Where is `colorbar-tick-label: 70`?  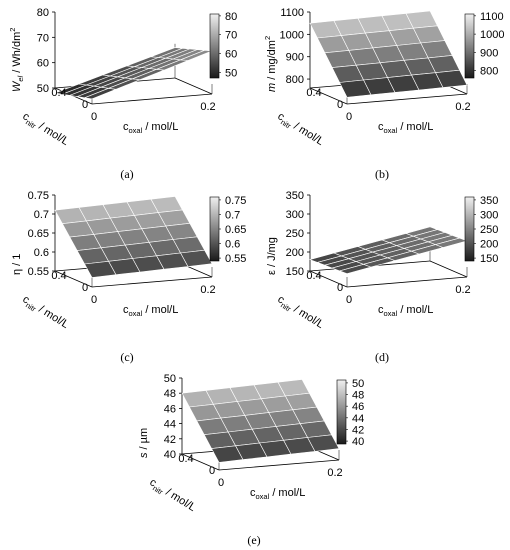 colorbar-tick-label: 70 is located at coordinates (231, 36).